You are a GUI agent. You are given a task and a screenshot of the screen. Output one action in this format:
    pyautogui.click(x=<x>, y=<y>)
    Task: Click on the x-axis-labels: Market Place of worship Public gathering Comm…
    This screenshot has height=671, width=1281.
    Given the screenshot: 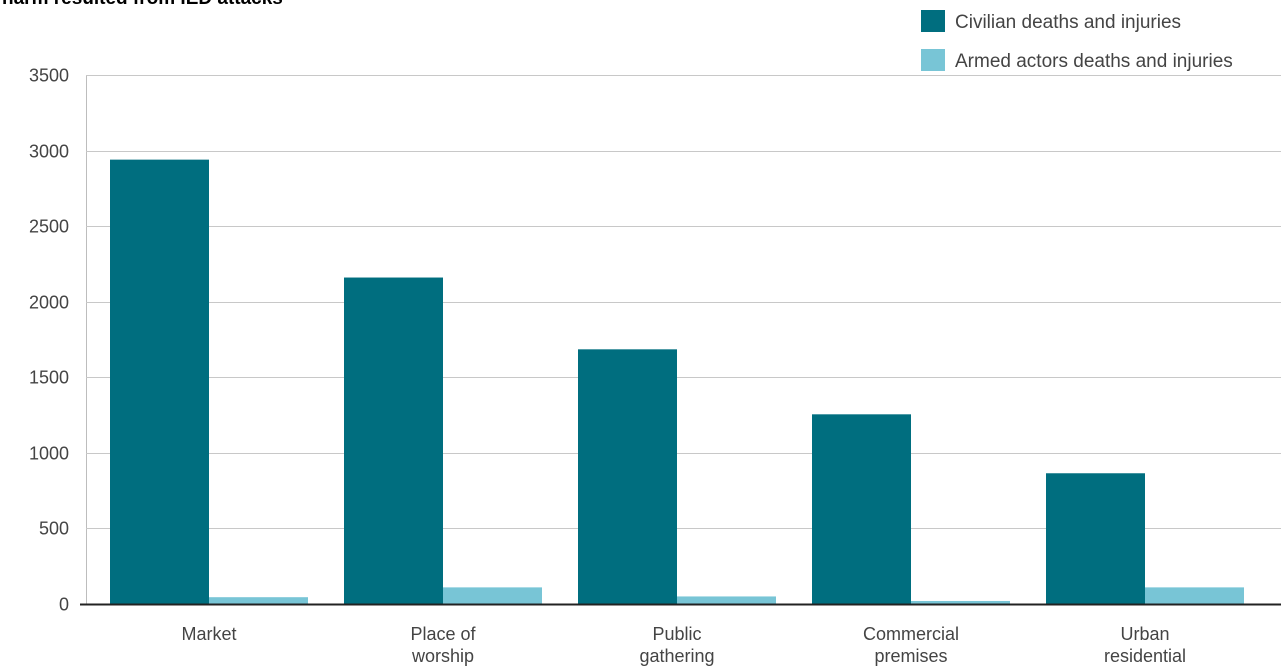 What is the action you would take?
    pyautogui.click(x=683, y=645)
    